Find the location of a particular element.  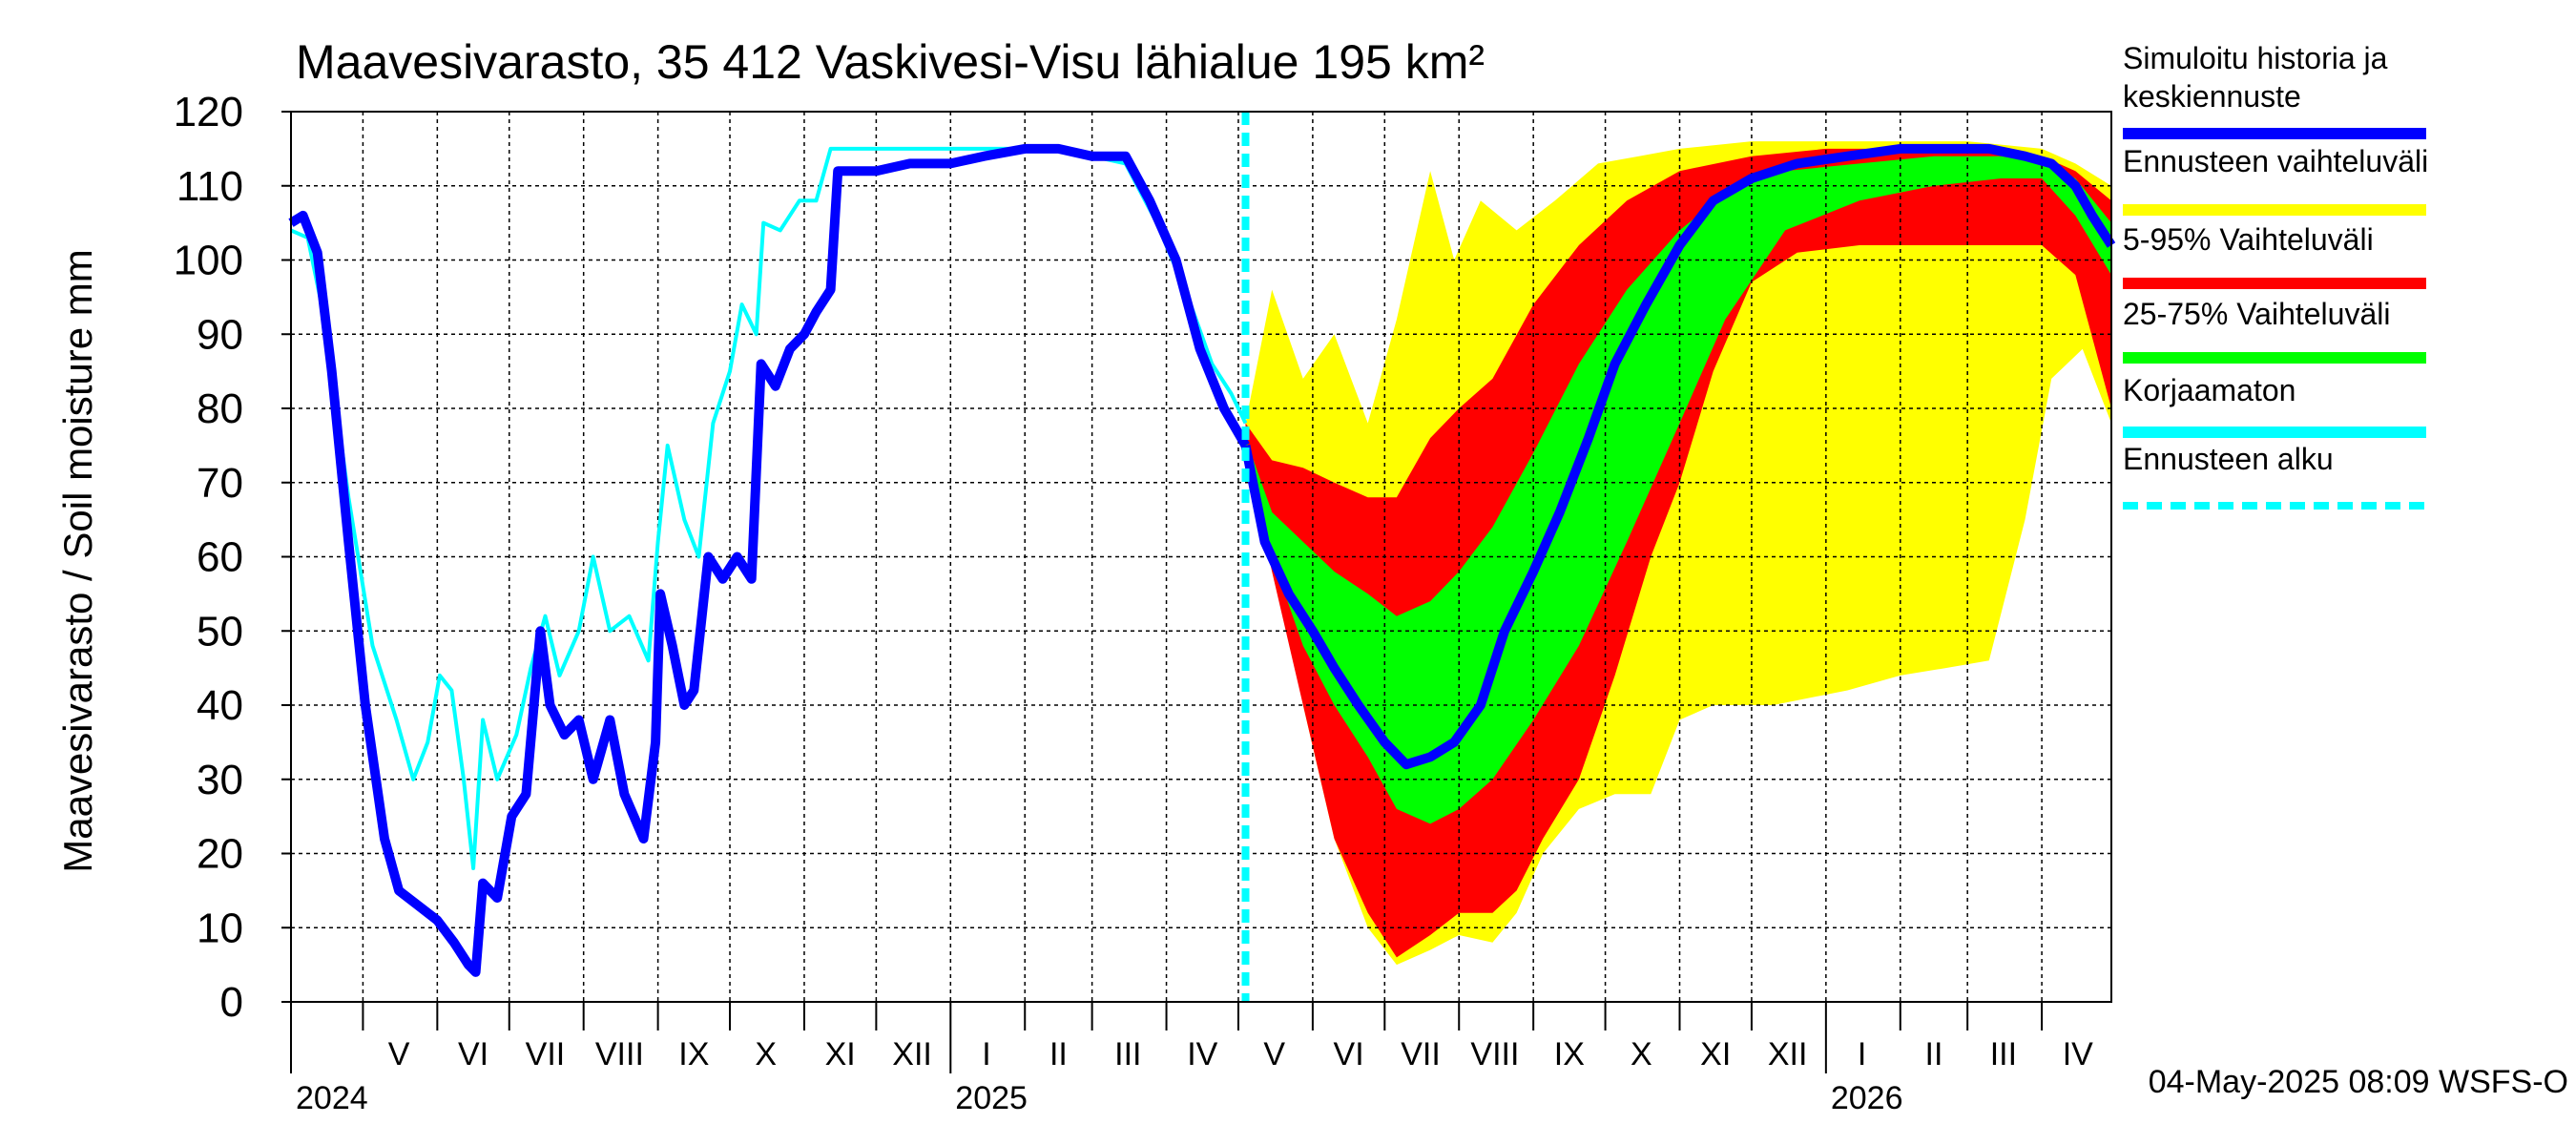

y-tick-label: 90 is located at coordinates (220, 335).